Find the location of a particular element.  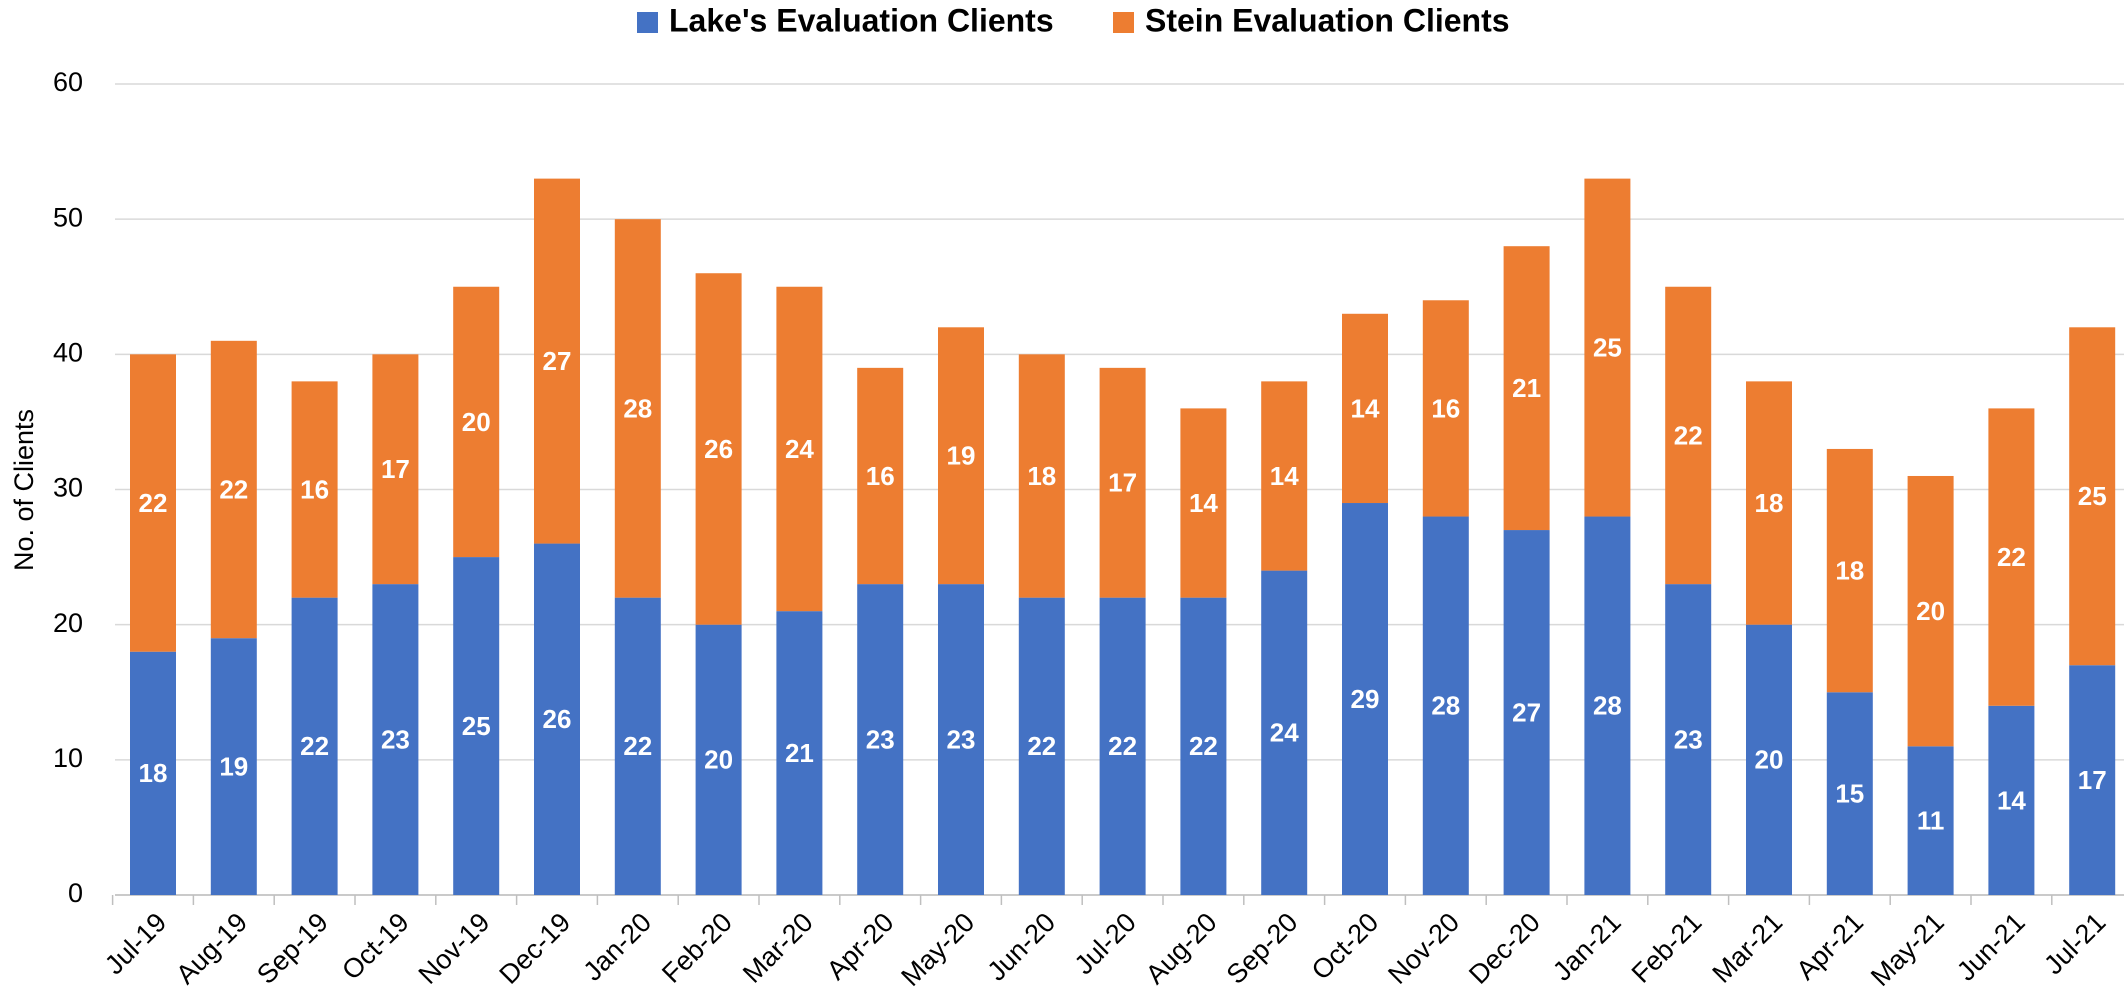

x-tick-label: Aug-19 is located at coordinates (211, 948).